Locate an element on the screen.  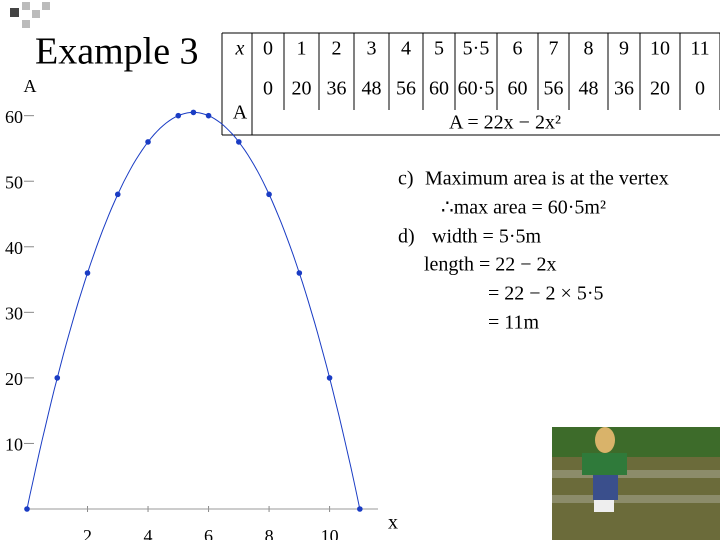
y-tick-label: 20 is located at coordinates (14, 379).